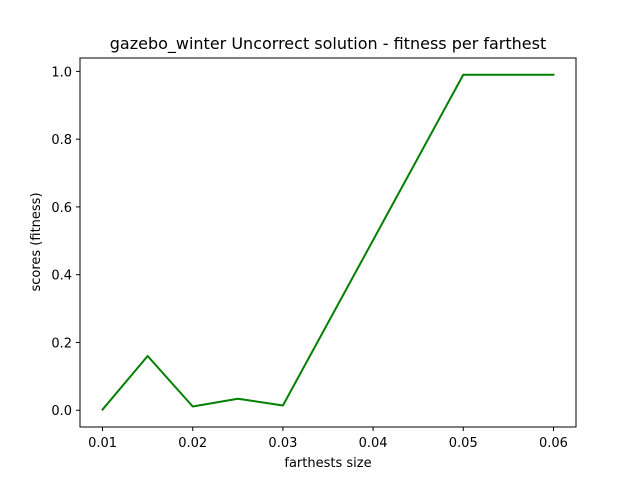  Describe the element at coordinates (61, 343) in the screenshot. I see `y-tick-label: 0.2` at that location.